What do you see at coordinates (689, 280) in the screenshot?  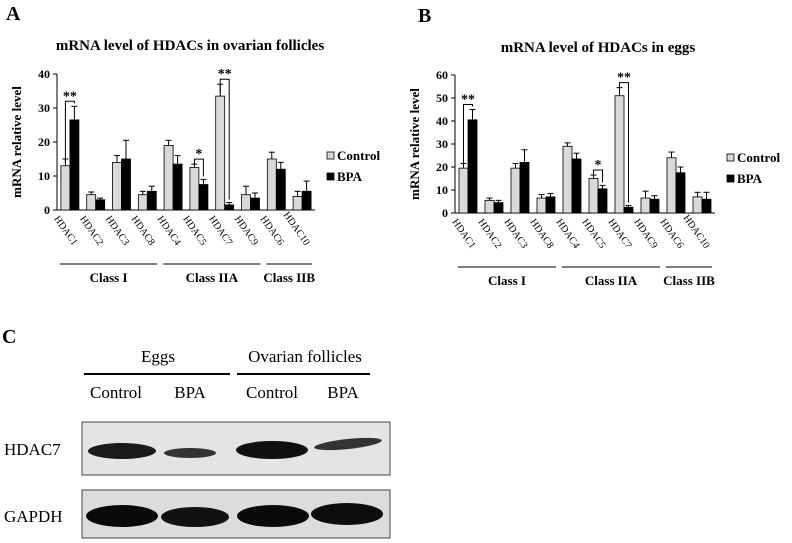 I see `group-label: Class IIB` at bounding box center [689, 280].